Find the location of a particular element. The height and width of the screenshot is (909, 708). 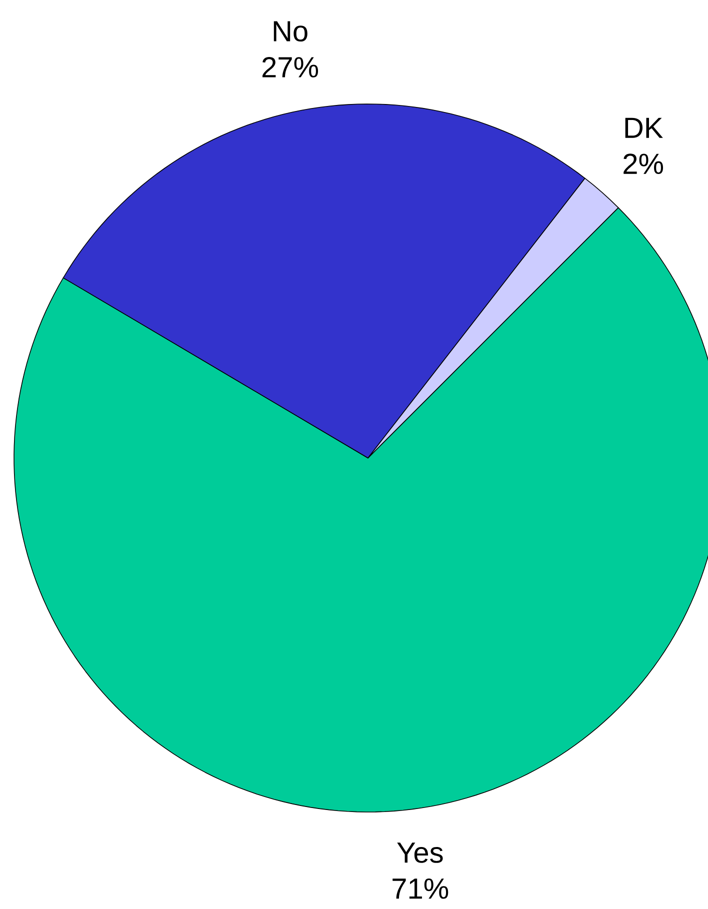

slice-label: Yes is located at coordinates (420, 852).